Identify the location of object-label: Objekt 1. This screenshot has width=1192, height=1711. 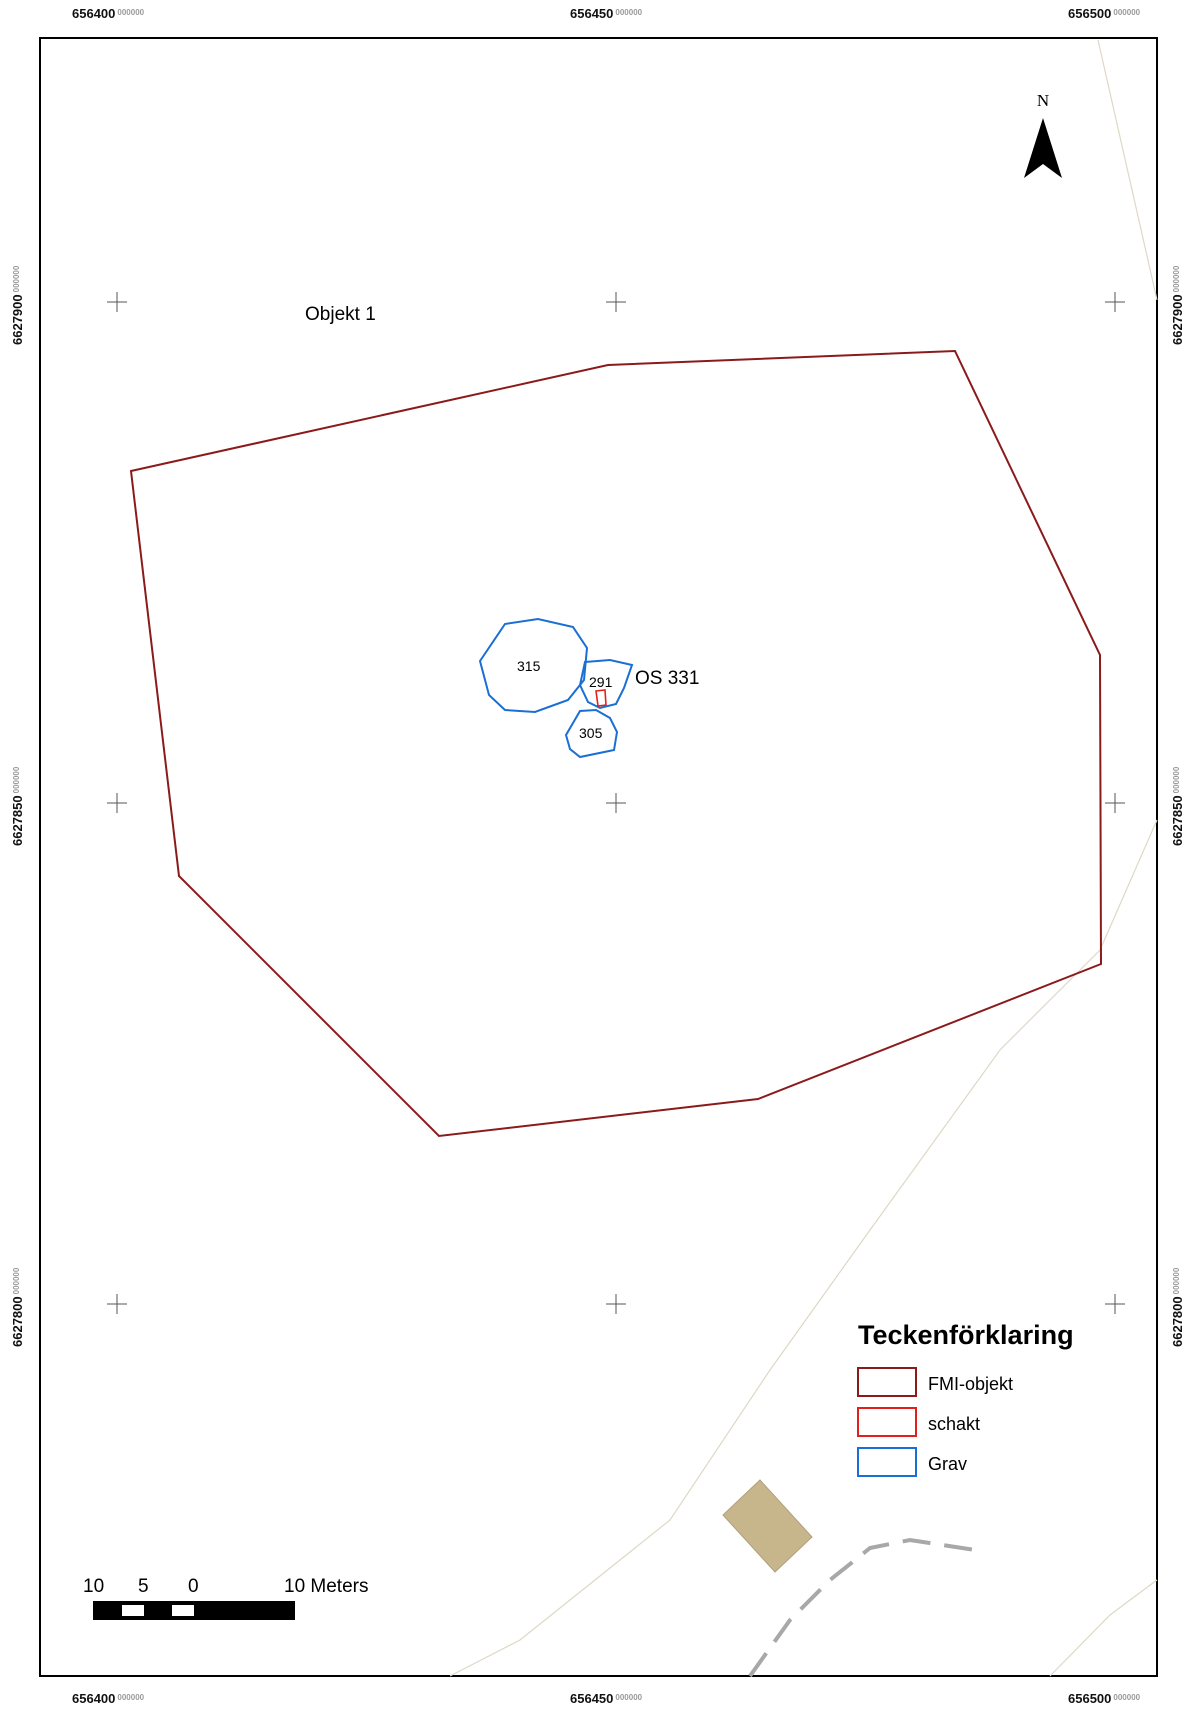
(340, 314).